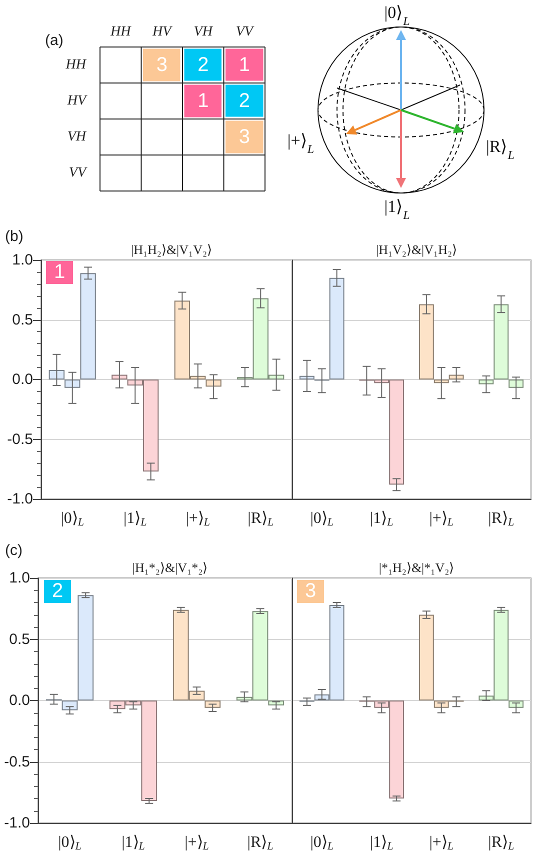 This screenshot has height=852, width=538. What do you see at coordinates (310, 591) in the screenshot?
I see `annotation: 3` at bounding box center [310, 591].